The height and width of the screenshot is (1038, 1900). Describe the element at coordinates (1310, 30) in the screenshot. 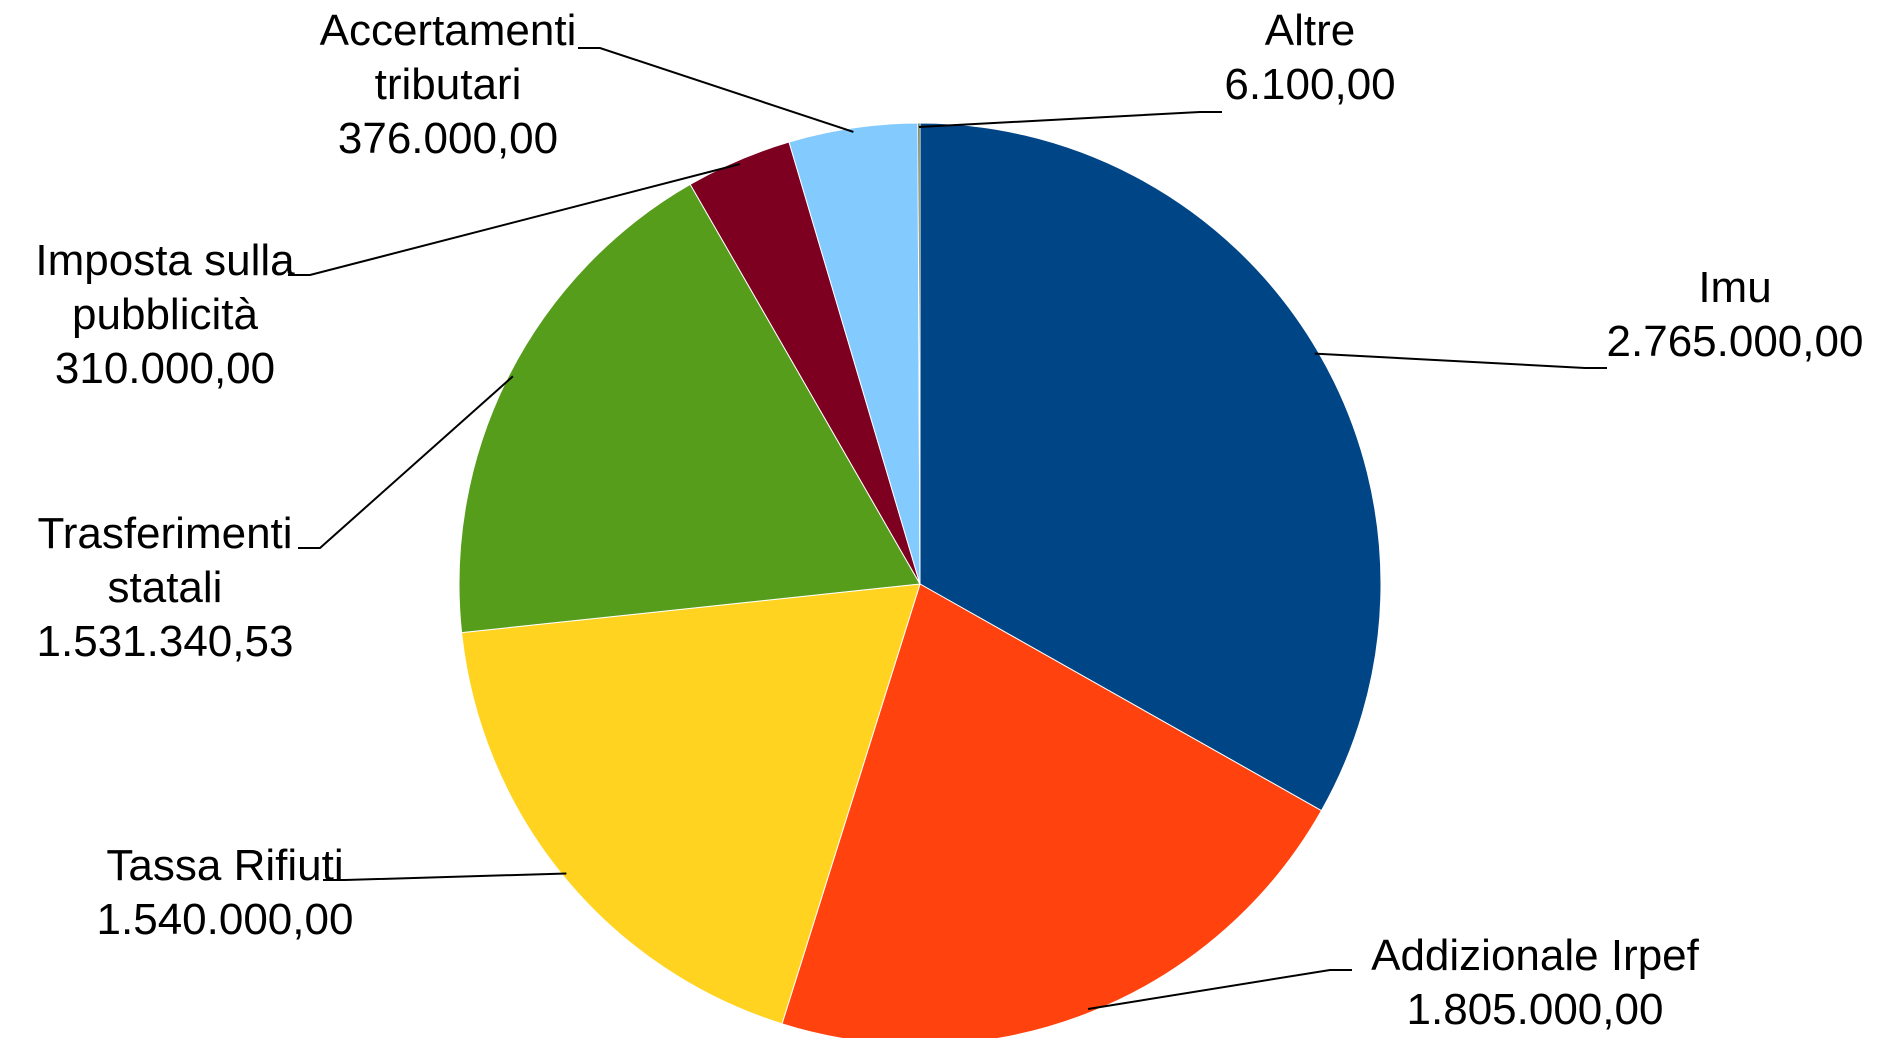

I see `data-label-category: Altre` at that location.